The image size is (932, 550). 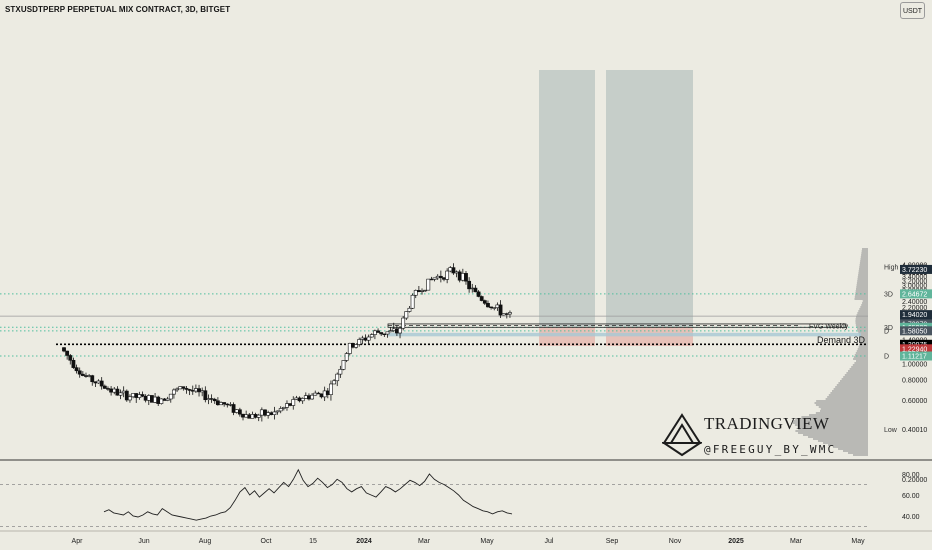 What do you see at coordinates (287, 342) in the screenshot?
I see `candles` at bounding box center [287, 342].